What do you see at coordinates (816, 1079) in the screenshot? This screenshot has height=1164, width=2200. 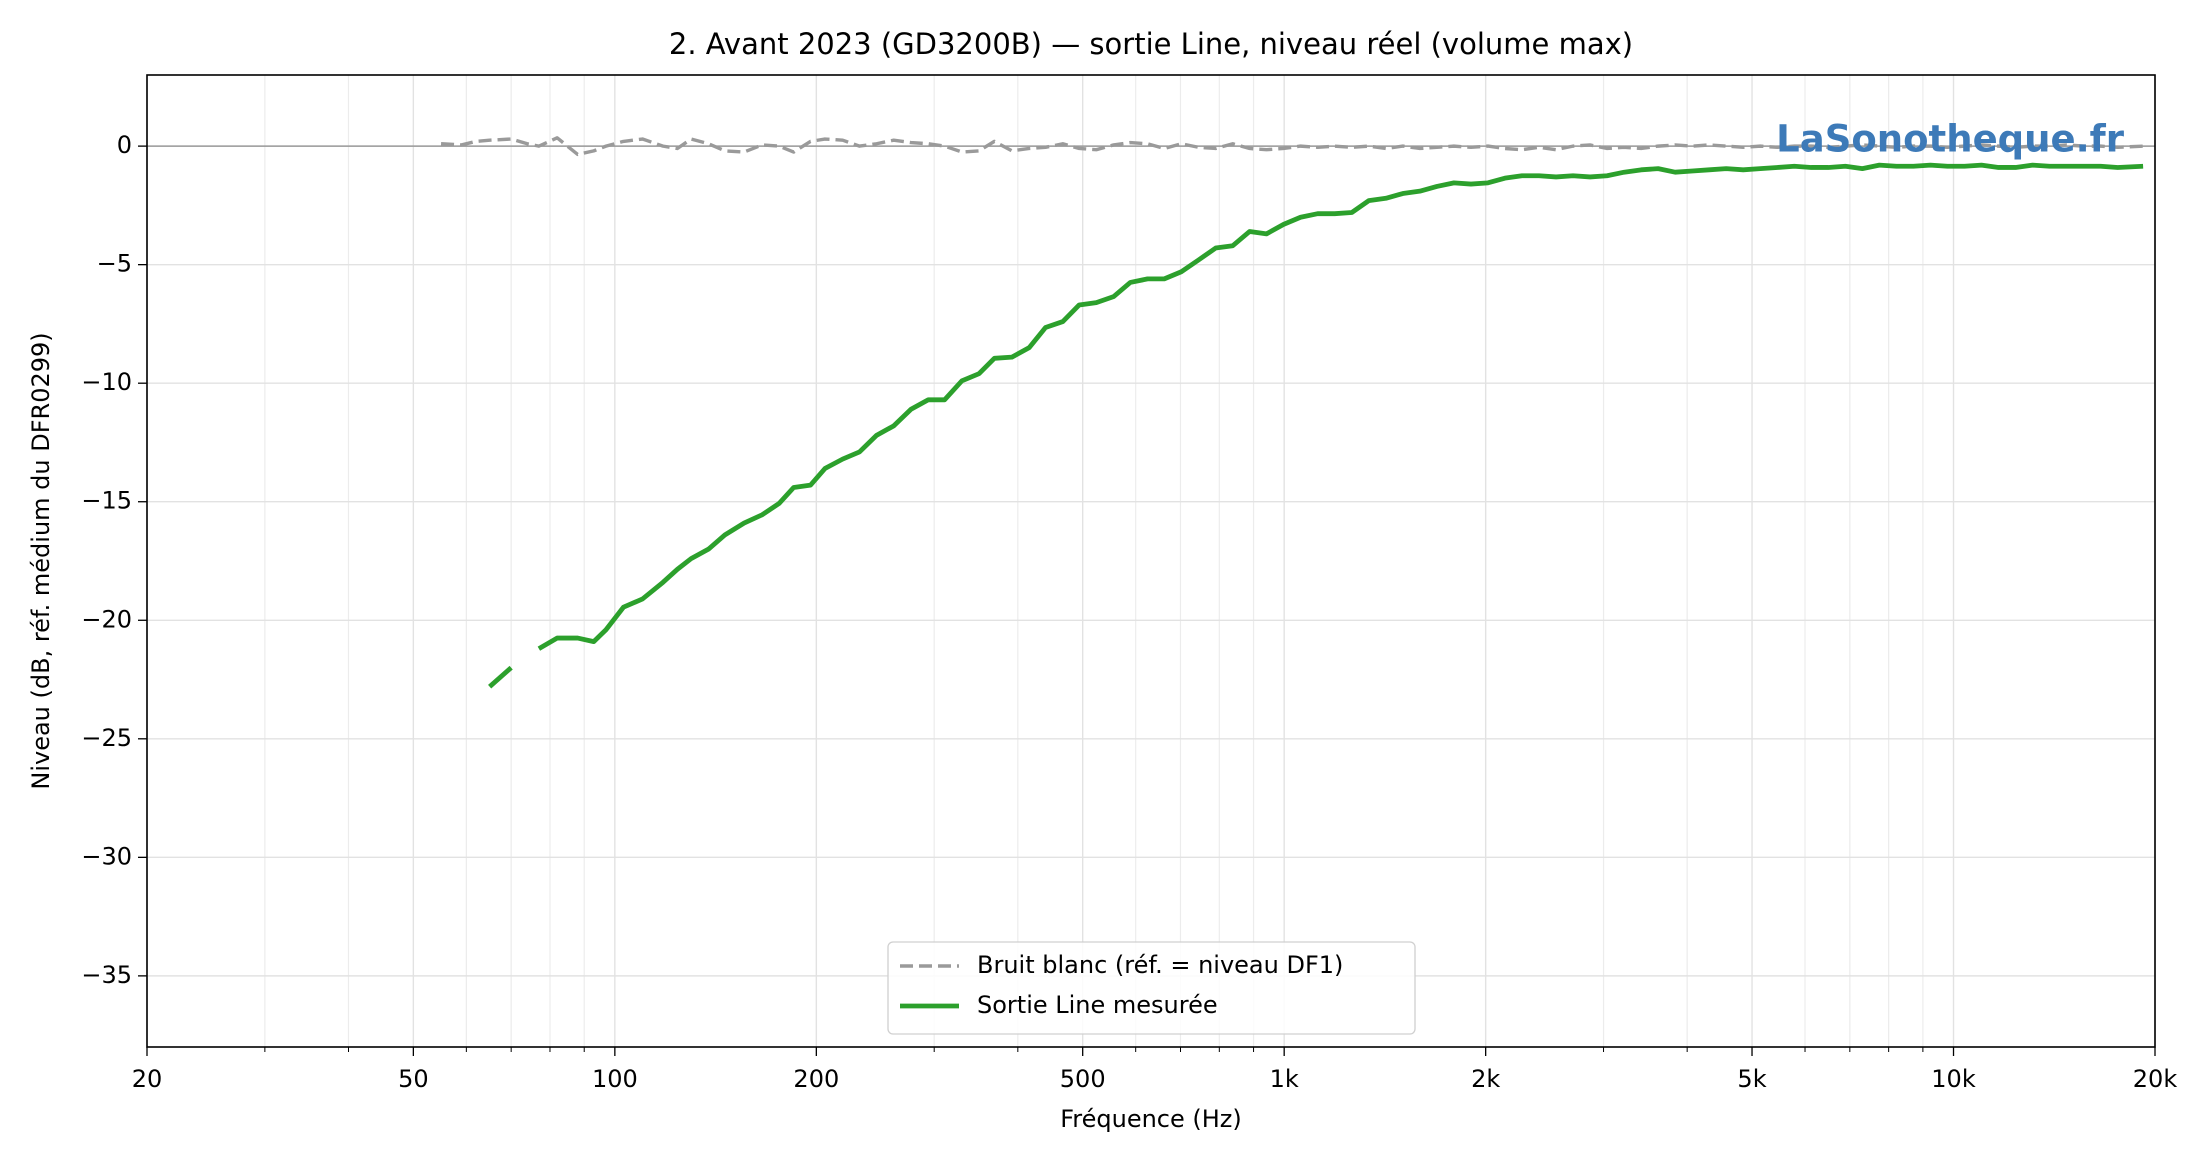 I see `x-tick-label: 200` at bounding box center [816, 1079].